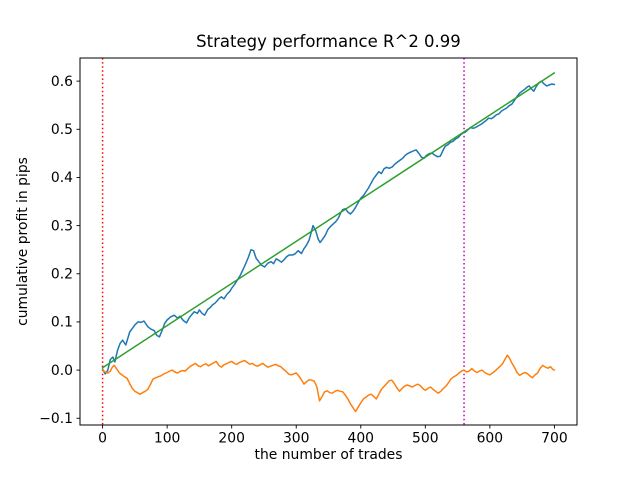 Image resolution: width=640 pixels, height=484 pixels. Describe the element at coordinates (296, 439) in the screenshot. I see `x-tick-label: 300` at that location.